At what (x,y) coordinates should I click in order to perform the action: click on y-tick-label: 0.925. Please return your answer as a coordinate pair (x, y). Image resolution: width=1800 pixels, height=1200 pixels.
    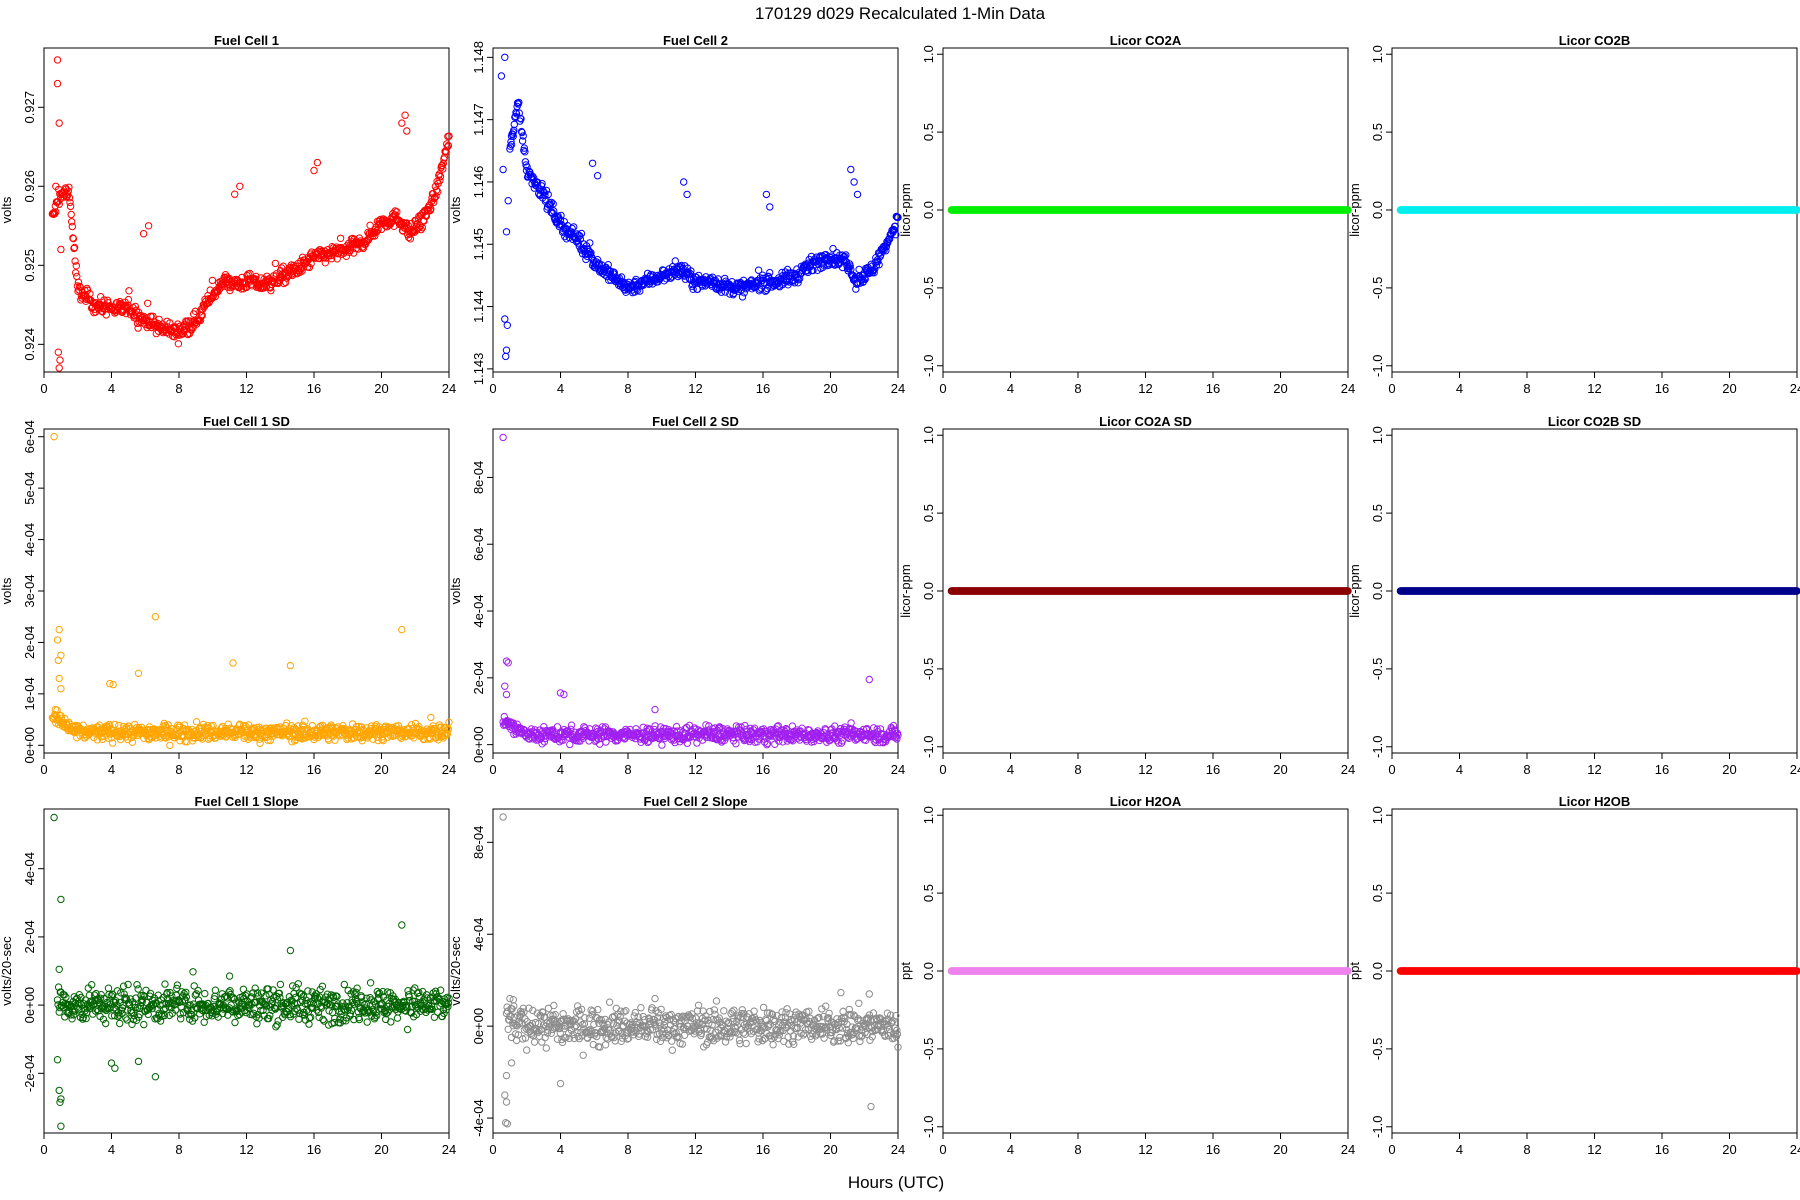
    Looking at the image, I should click on (29, 265).